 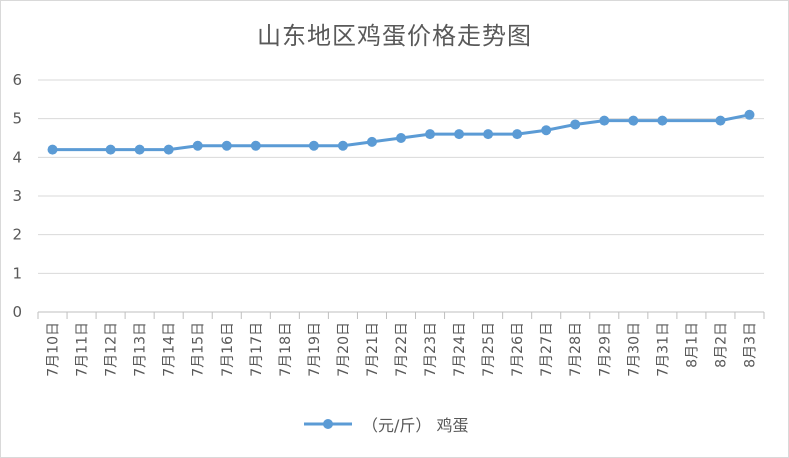 What do you see at coordinates (286, 349) in the screenshot?
I see `x-tick-label: 7月18日` at bounding box center [286, 349].